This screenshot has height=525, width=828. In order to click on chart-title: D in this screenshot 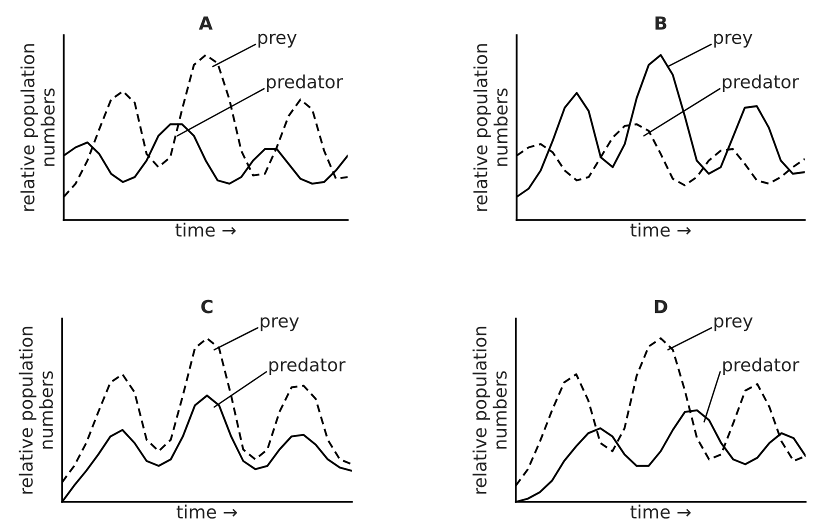, I will do `click(661, 307)`.